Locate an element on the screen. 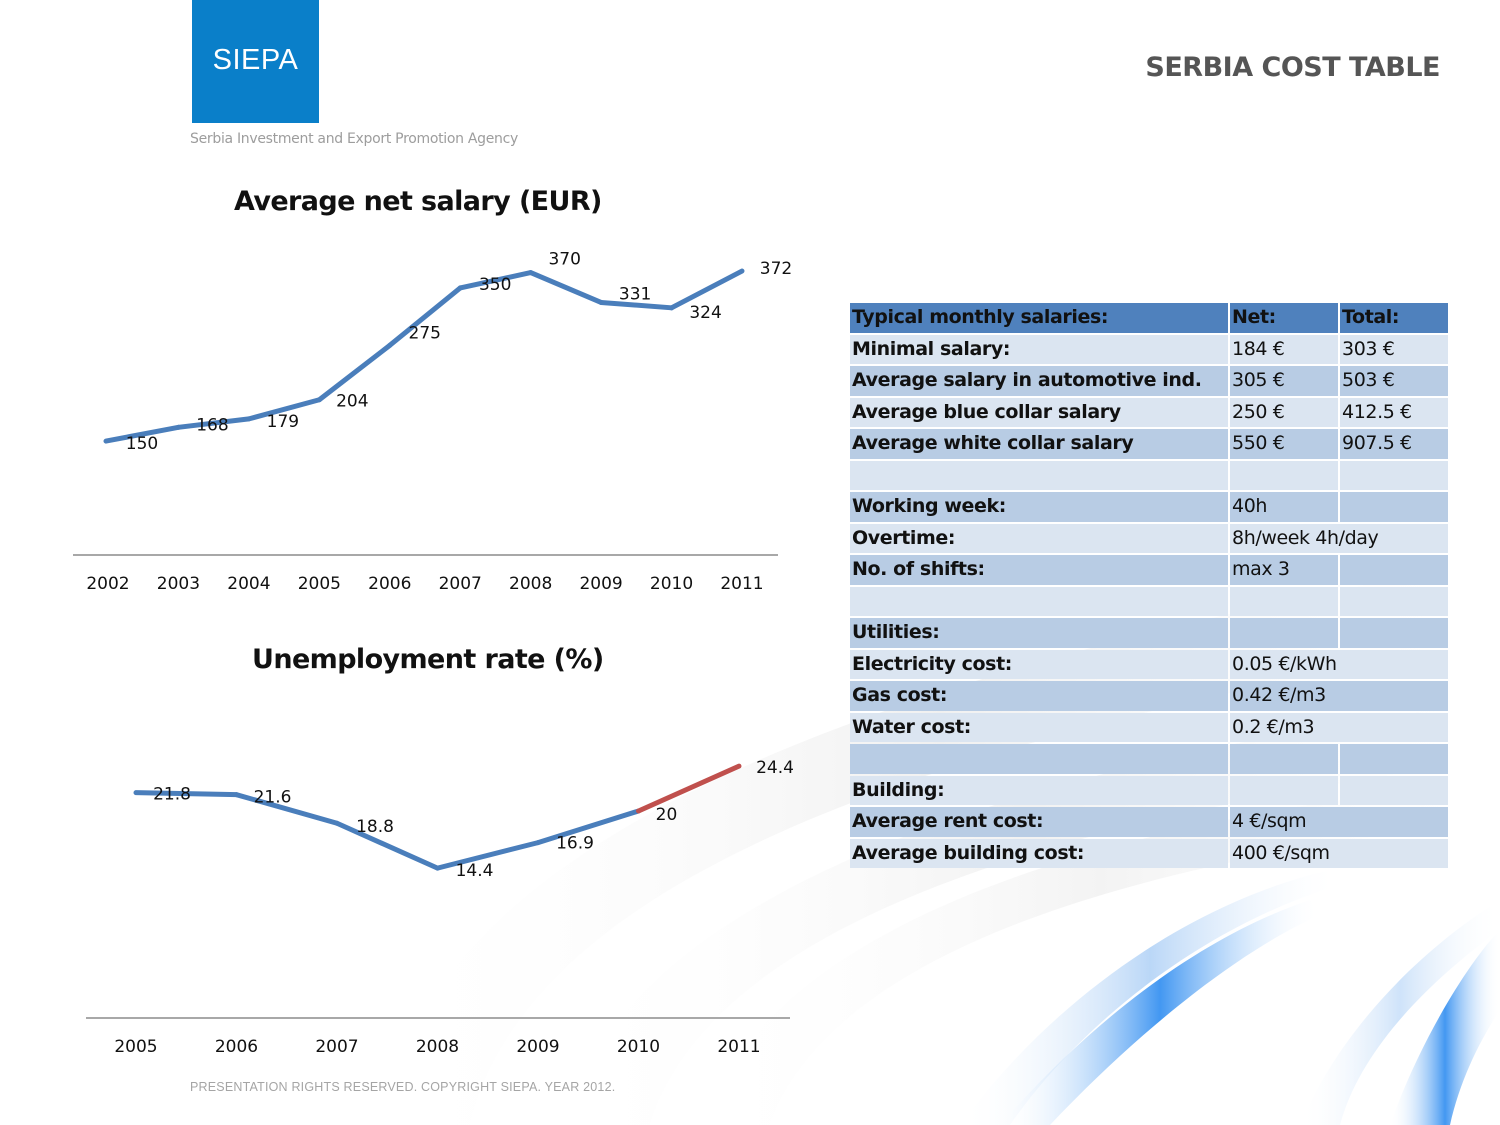 The width and height of the screenshot is (1500, 1125). table-row: Working week: 40h is located at coordinates (1149, 507).